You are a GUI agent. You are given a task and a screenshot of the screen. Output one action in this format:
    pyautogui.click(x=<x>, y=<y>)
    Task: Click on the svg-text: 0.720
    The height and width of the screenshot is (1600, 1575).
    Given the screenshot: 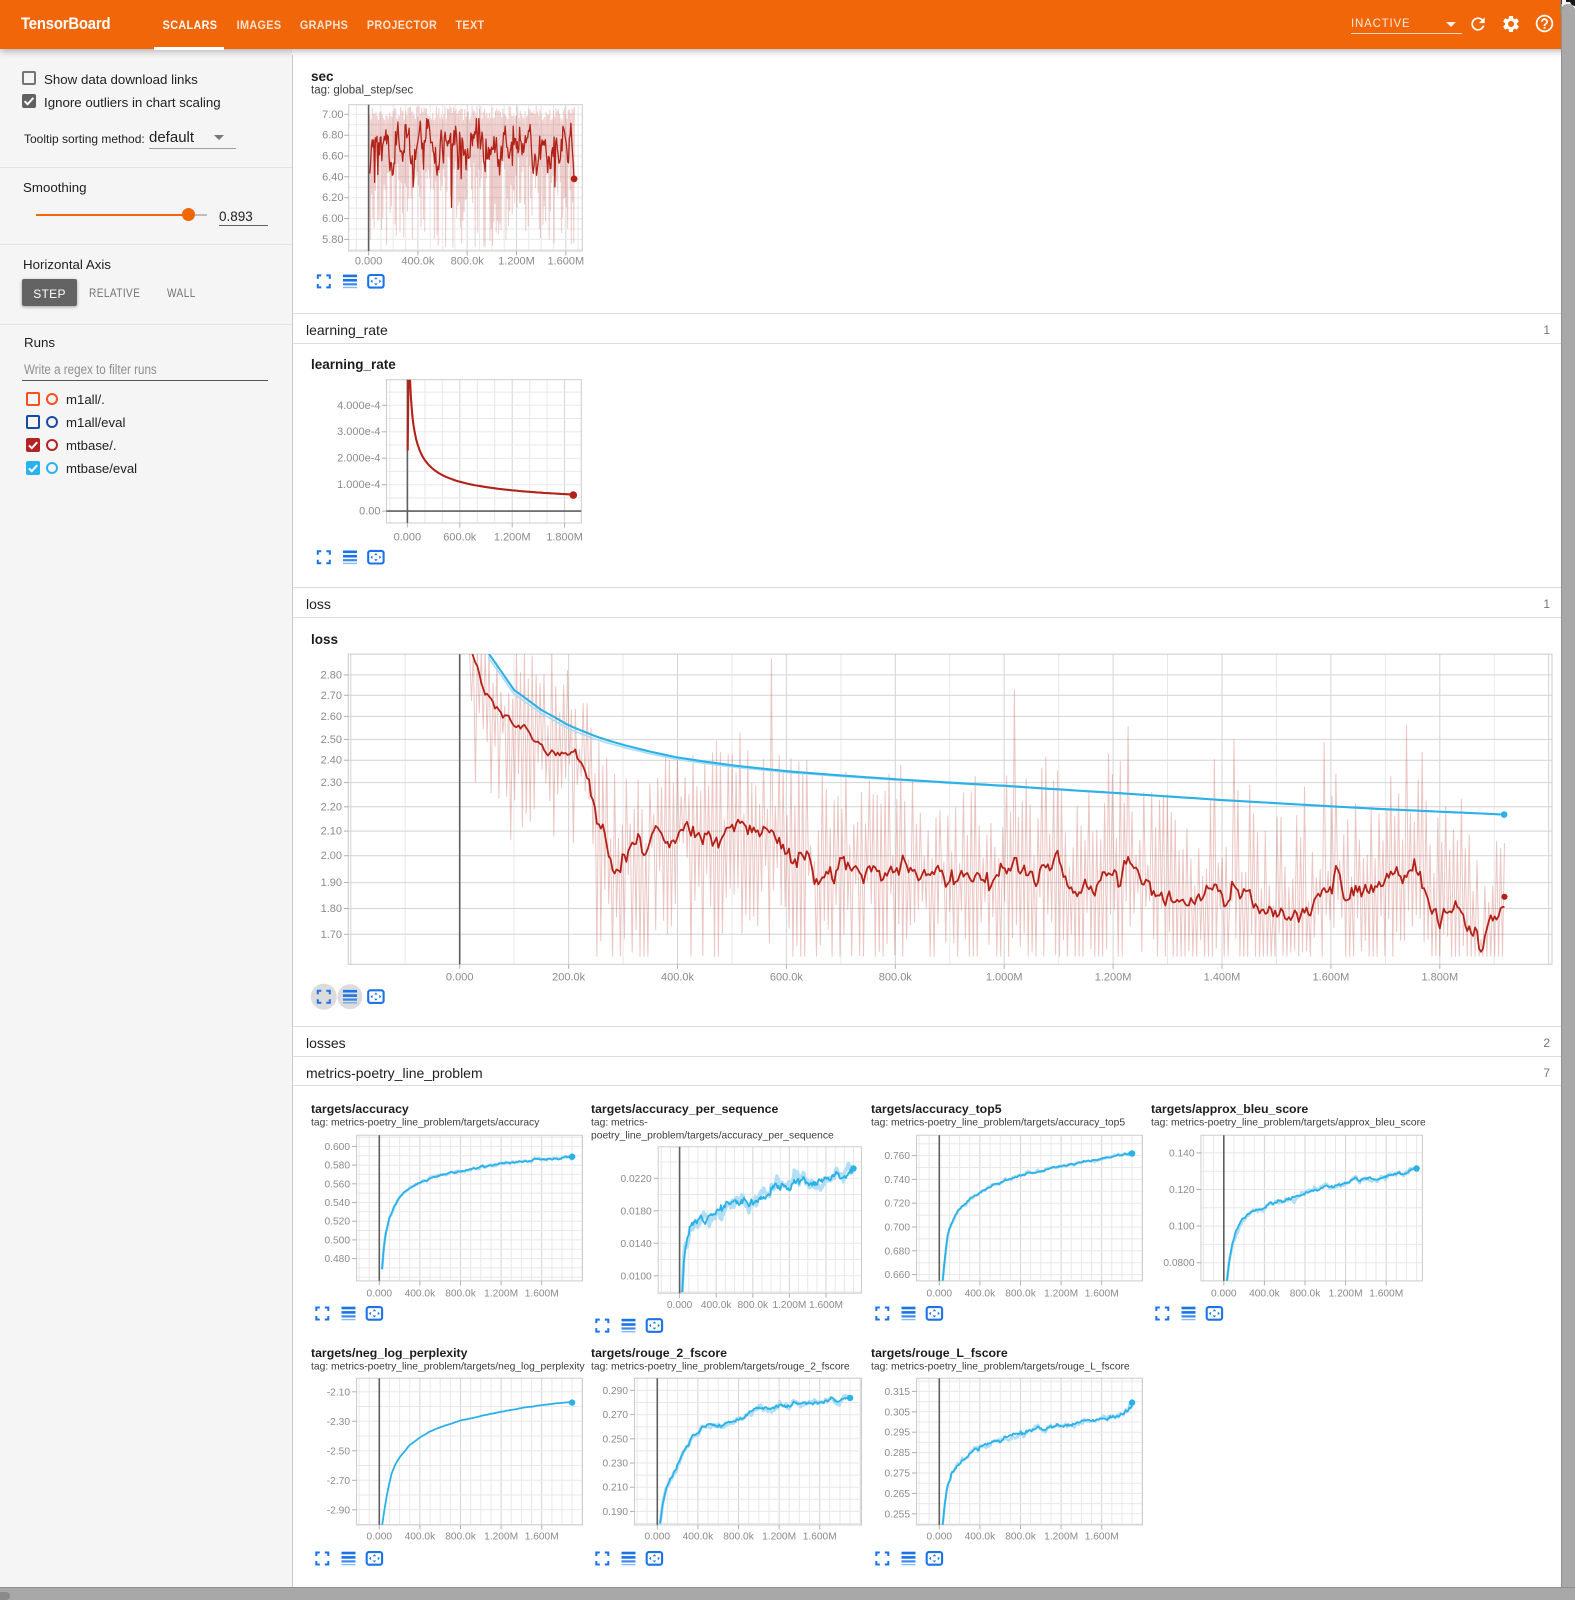 What is the action you would take?
    pyautogui.click(x=898, y=1204)
    